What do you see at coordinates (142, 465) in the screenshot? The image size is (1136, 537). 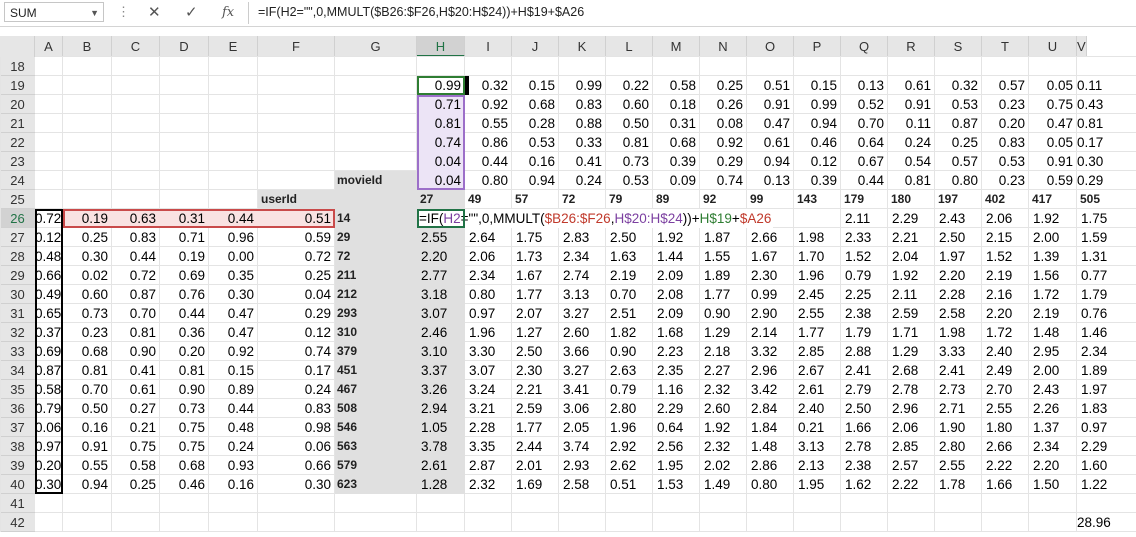 I see `user-factor-cell: 0.58` at bounding box center [142, 465].